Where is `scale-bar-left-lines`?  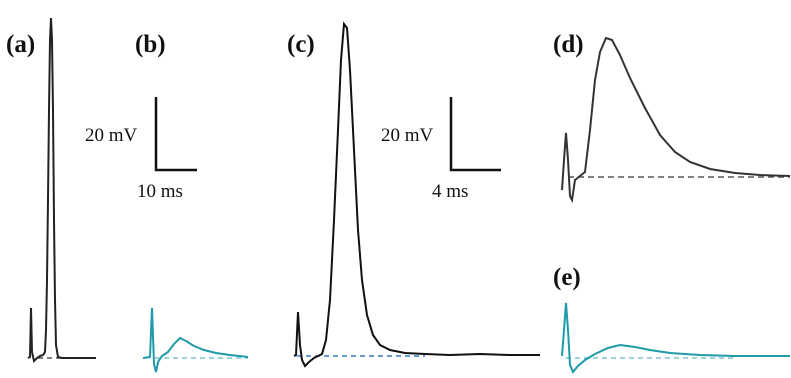 scale-bar-left-lines is located at coordinates (175, 134).